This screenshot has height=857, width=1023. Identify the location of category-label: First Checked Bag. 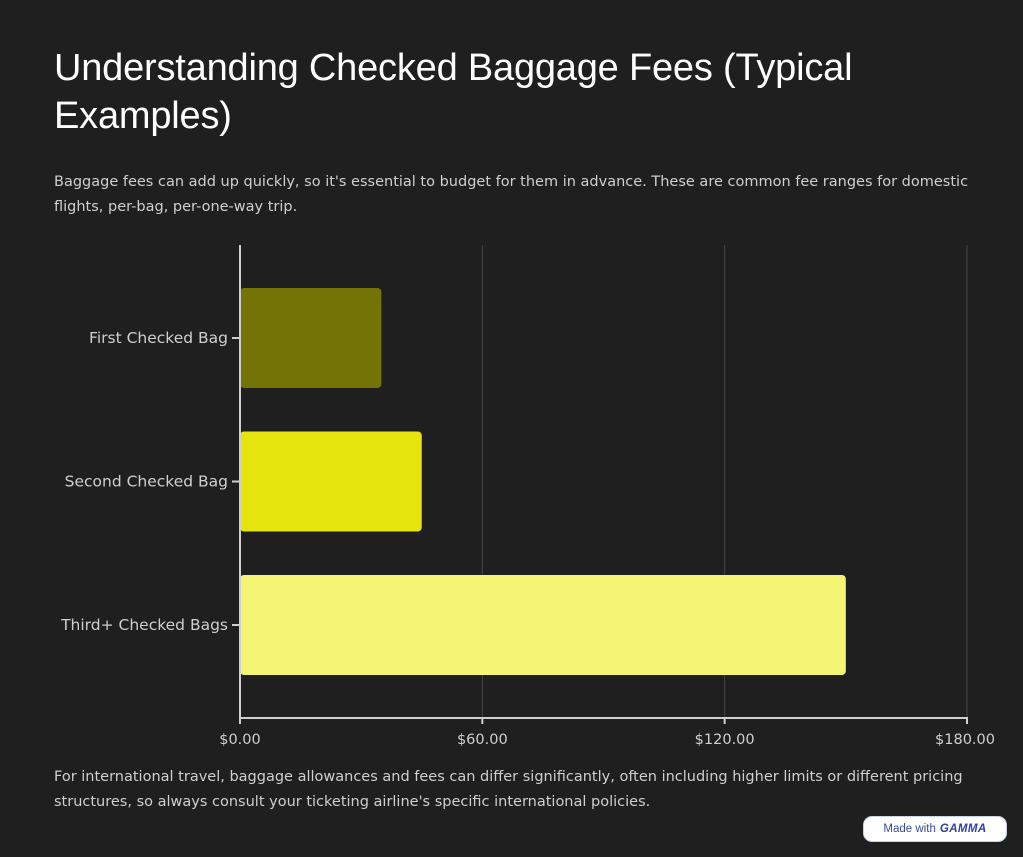
(158, 338).